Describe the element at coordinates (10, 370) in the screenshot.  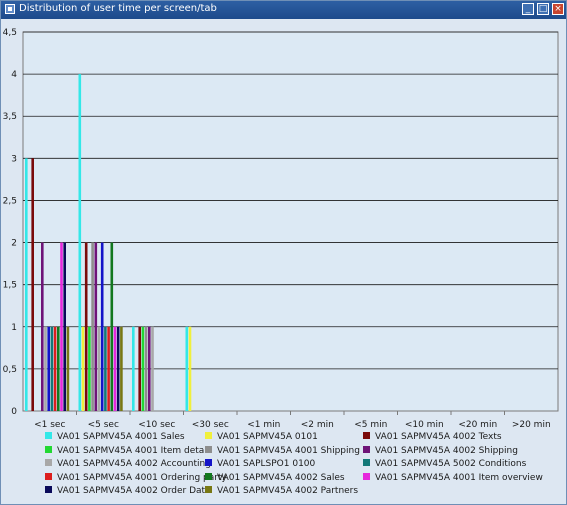
I see `y-tick-label: 0,5` at that location.